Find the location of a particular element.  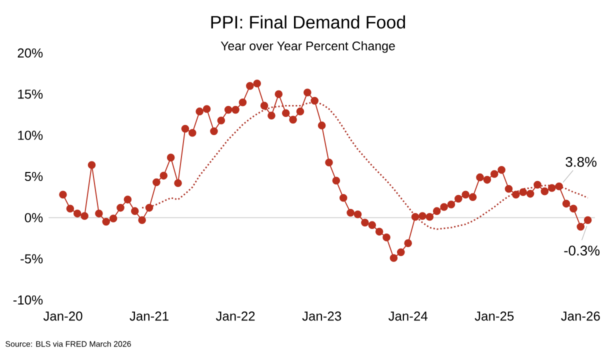

y-tick-label: 5% is located at coordinates (33, 177).